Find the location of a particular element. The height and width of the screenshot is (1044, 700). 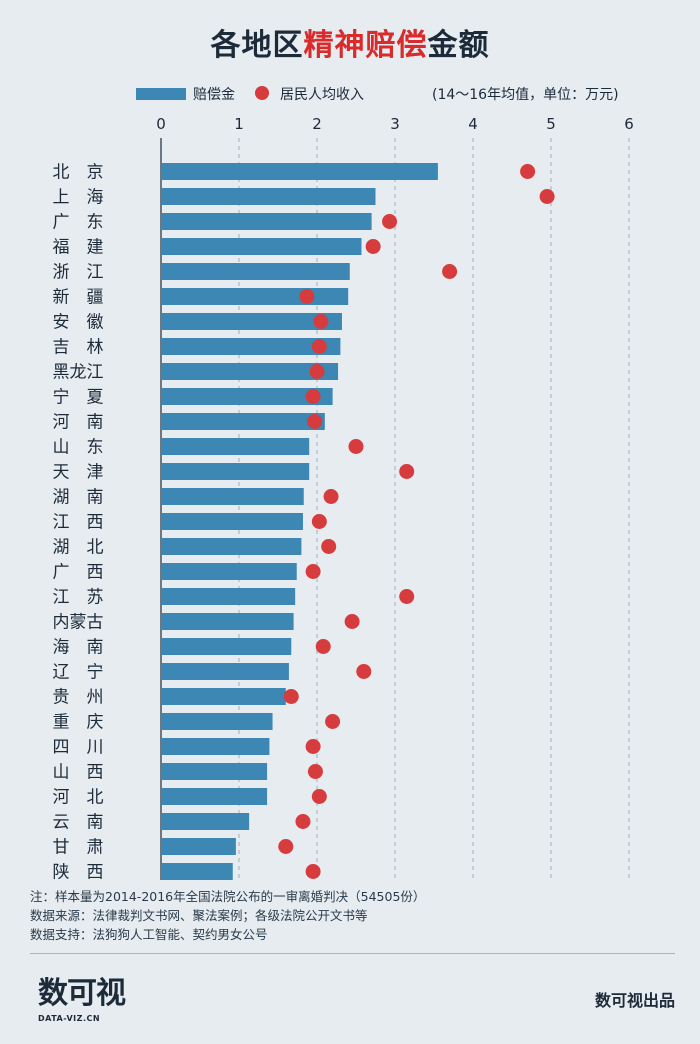

legend-unit-note: (14～16年均值，单位：万元) is located at coordinates (525, 95).